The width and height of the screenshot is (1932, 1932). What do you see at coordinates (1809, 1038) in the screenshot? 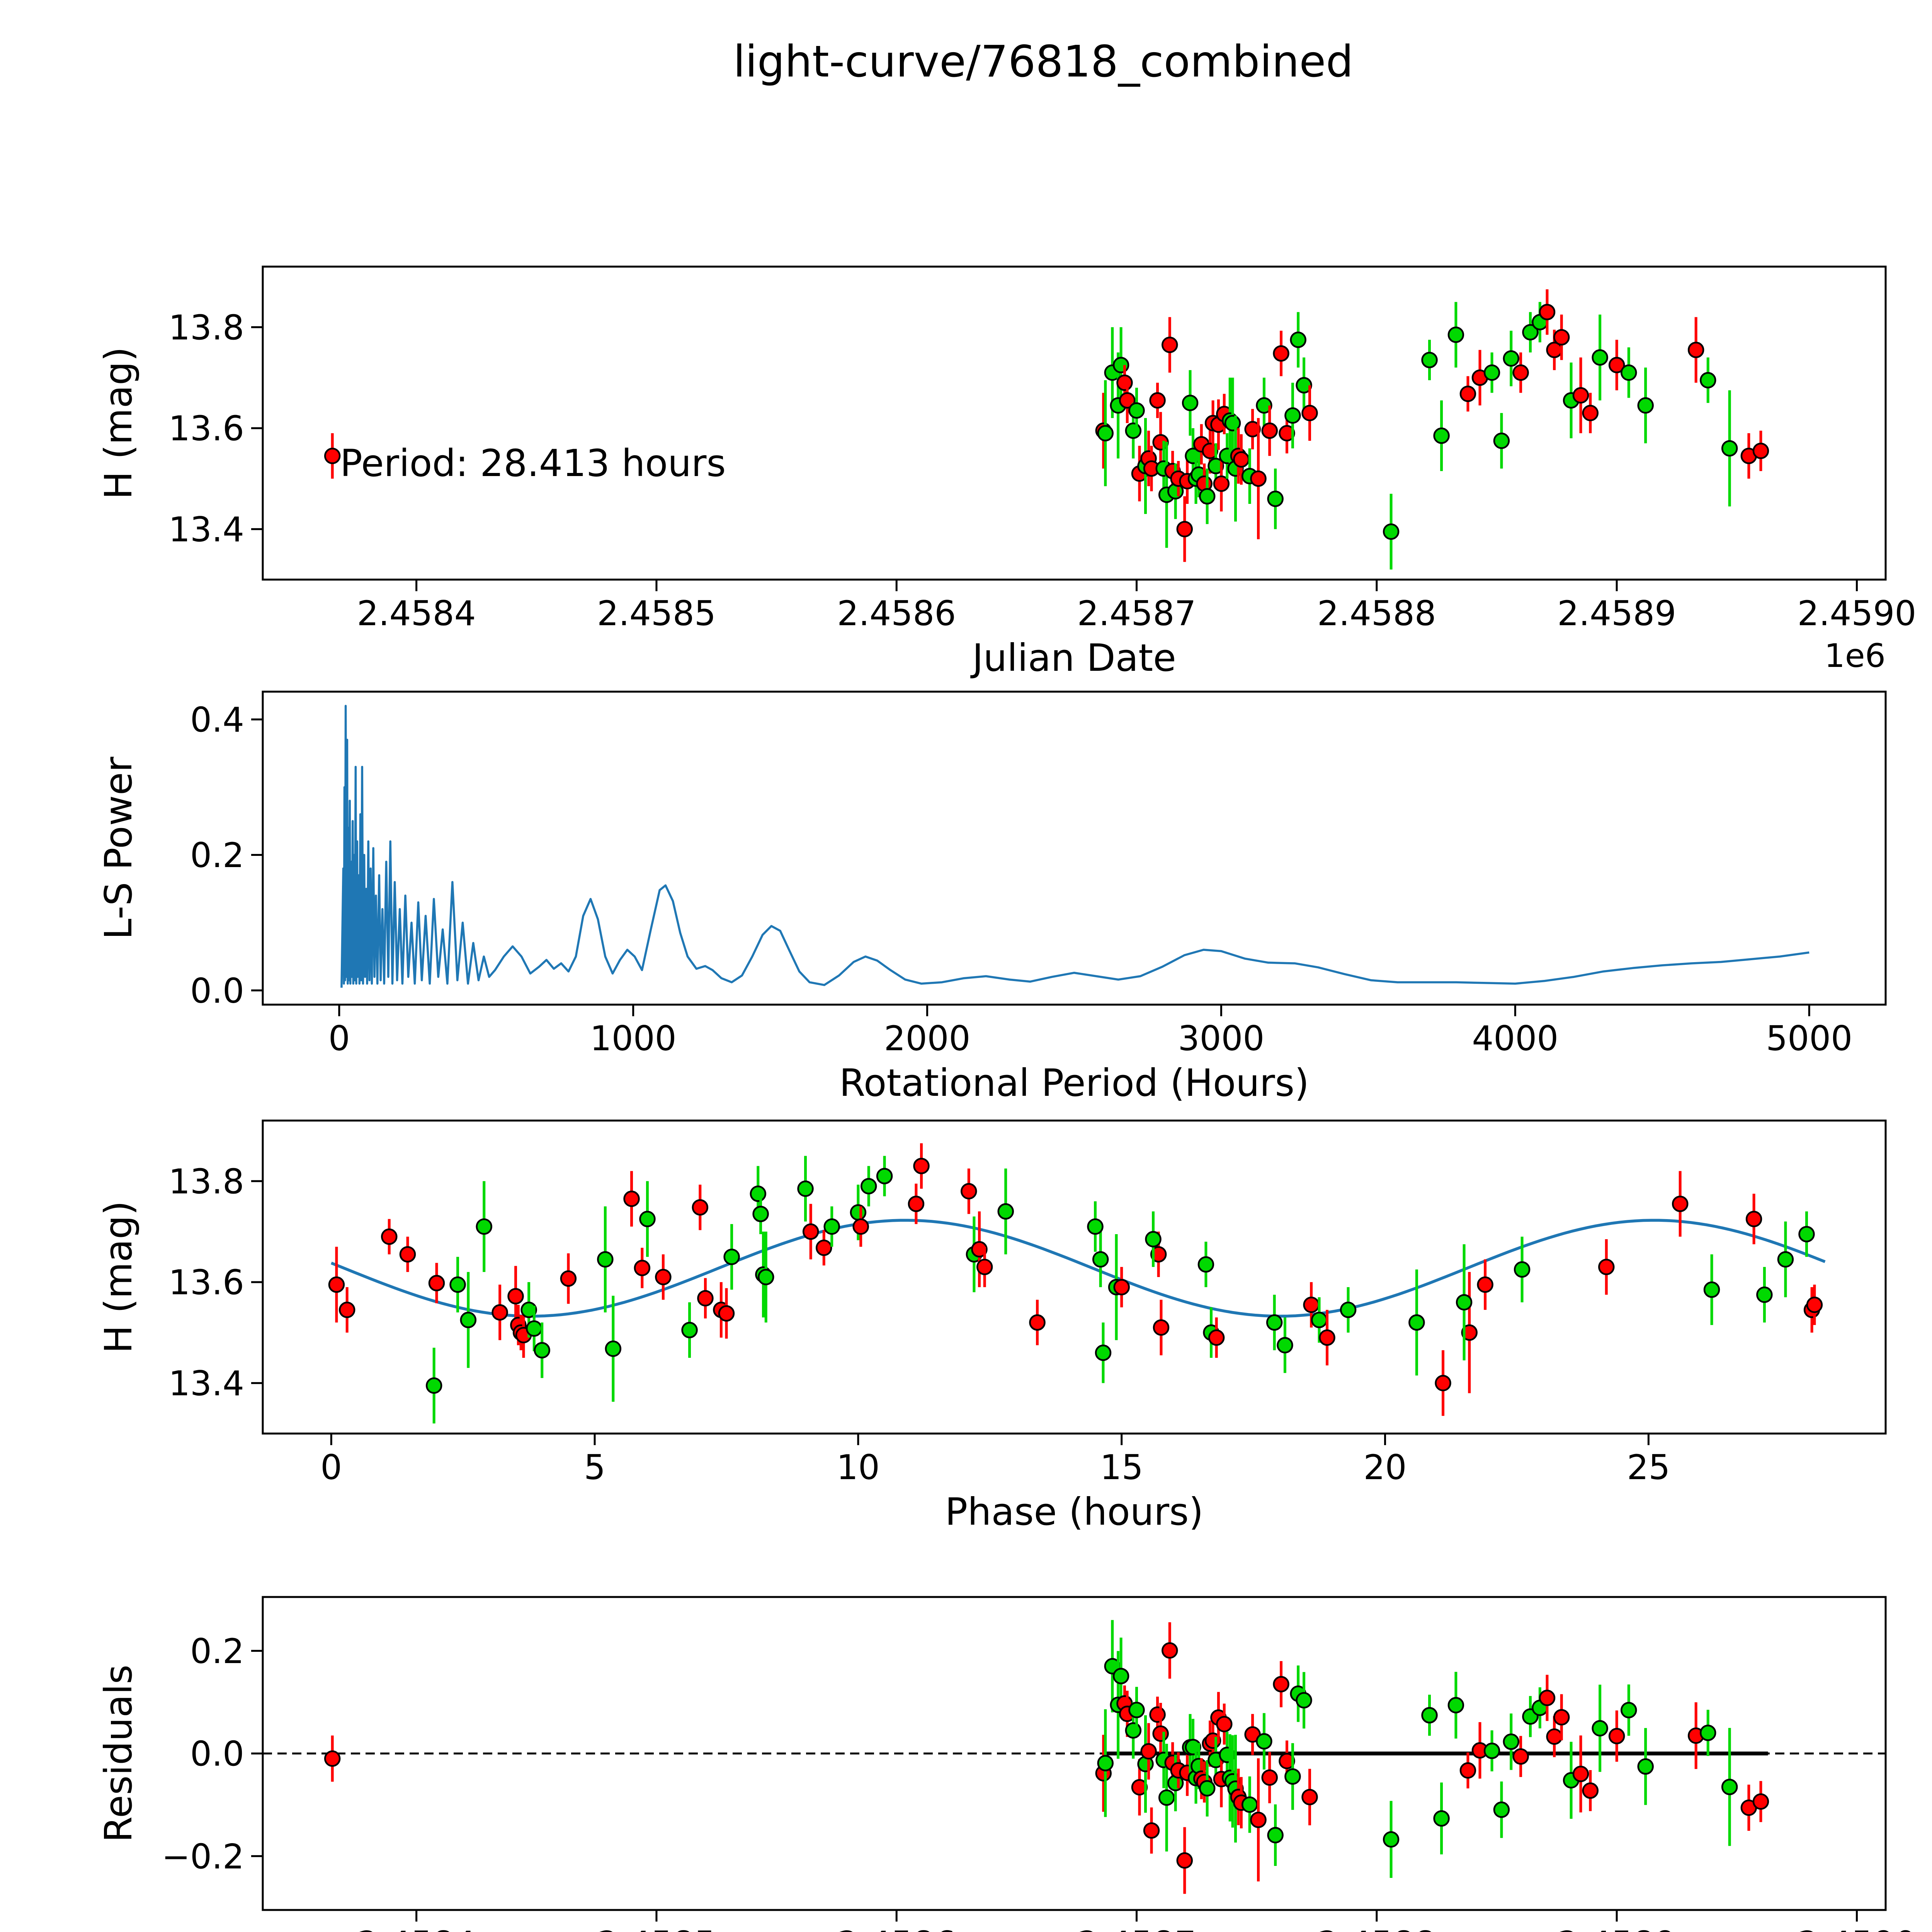
I see `x-tick-label: 5000` at bounding box center [1809, 1038].